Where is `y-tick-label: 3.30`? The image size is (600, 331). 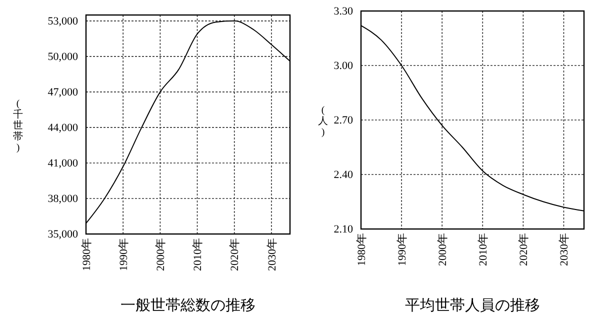 y-tick-label: 3.30 is located at coordinates (344, 12).